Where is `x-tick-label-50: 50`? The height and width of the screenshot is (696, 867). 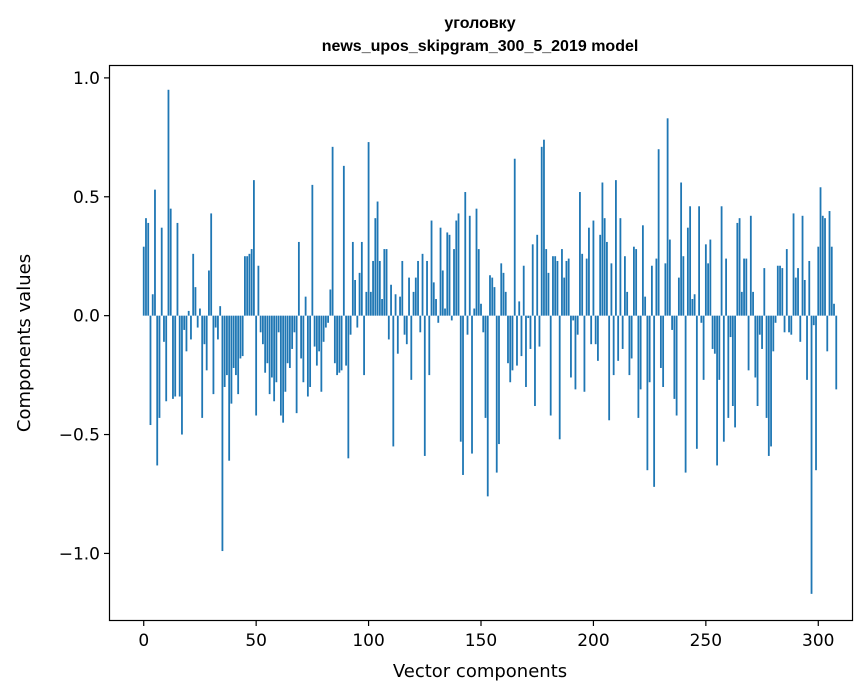 x-tick-label-50: 50 is located at coordinates (256, 641).